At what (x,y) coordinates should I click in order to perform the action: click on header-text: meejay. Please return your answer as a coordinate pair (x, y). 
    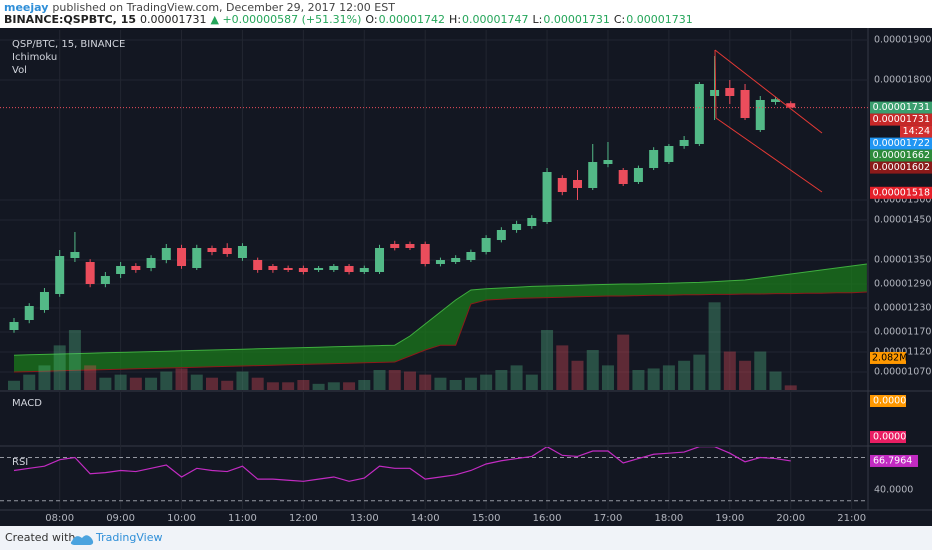
    Looking at the image, I should click on (26, 7).